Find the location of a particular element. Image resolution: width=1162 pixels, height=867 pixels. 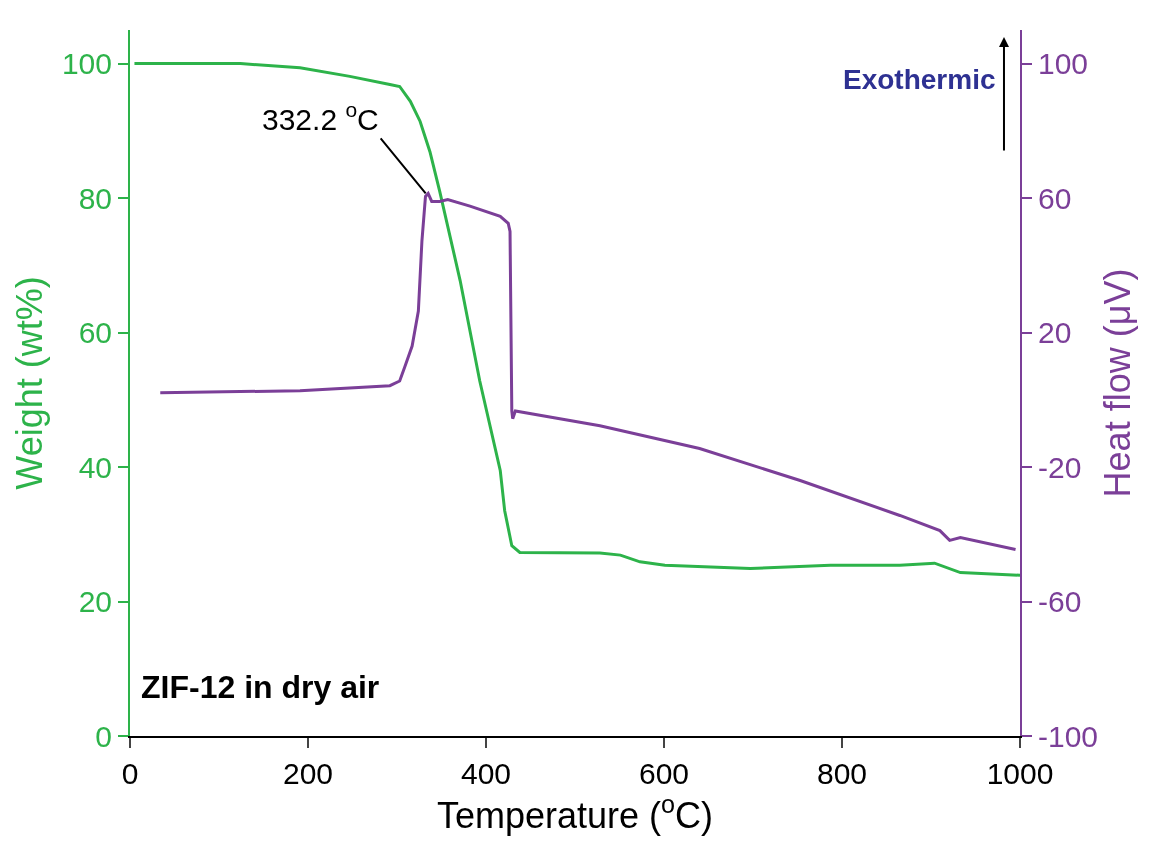

x-tick-label: 400 is located at coordinates (486, 773).